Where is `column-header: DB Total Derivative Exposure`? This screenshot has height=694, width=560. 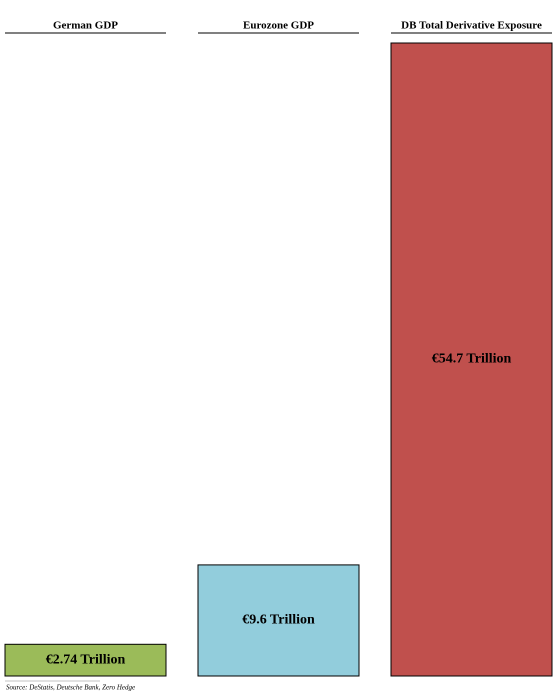
column-header: DB Total Derivative Exposure is located at coordinates (471, 26).